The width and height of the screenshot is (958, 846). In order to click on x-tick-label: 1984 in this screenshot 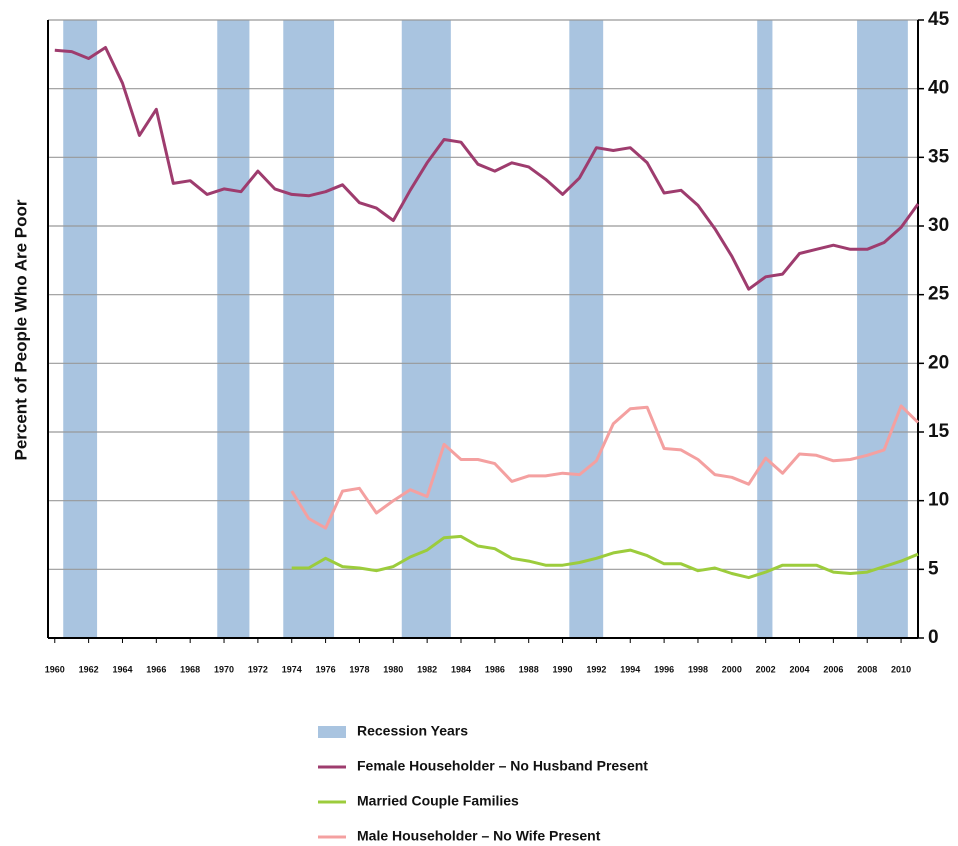, I will do `click(461, 669)`.